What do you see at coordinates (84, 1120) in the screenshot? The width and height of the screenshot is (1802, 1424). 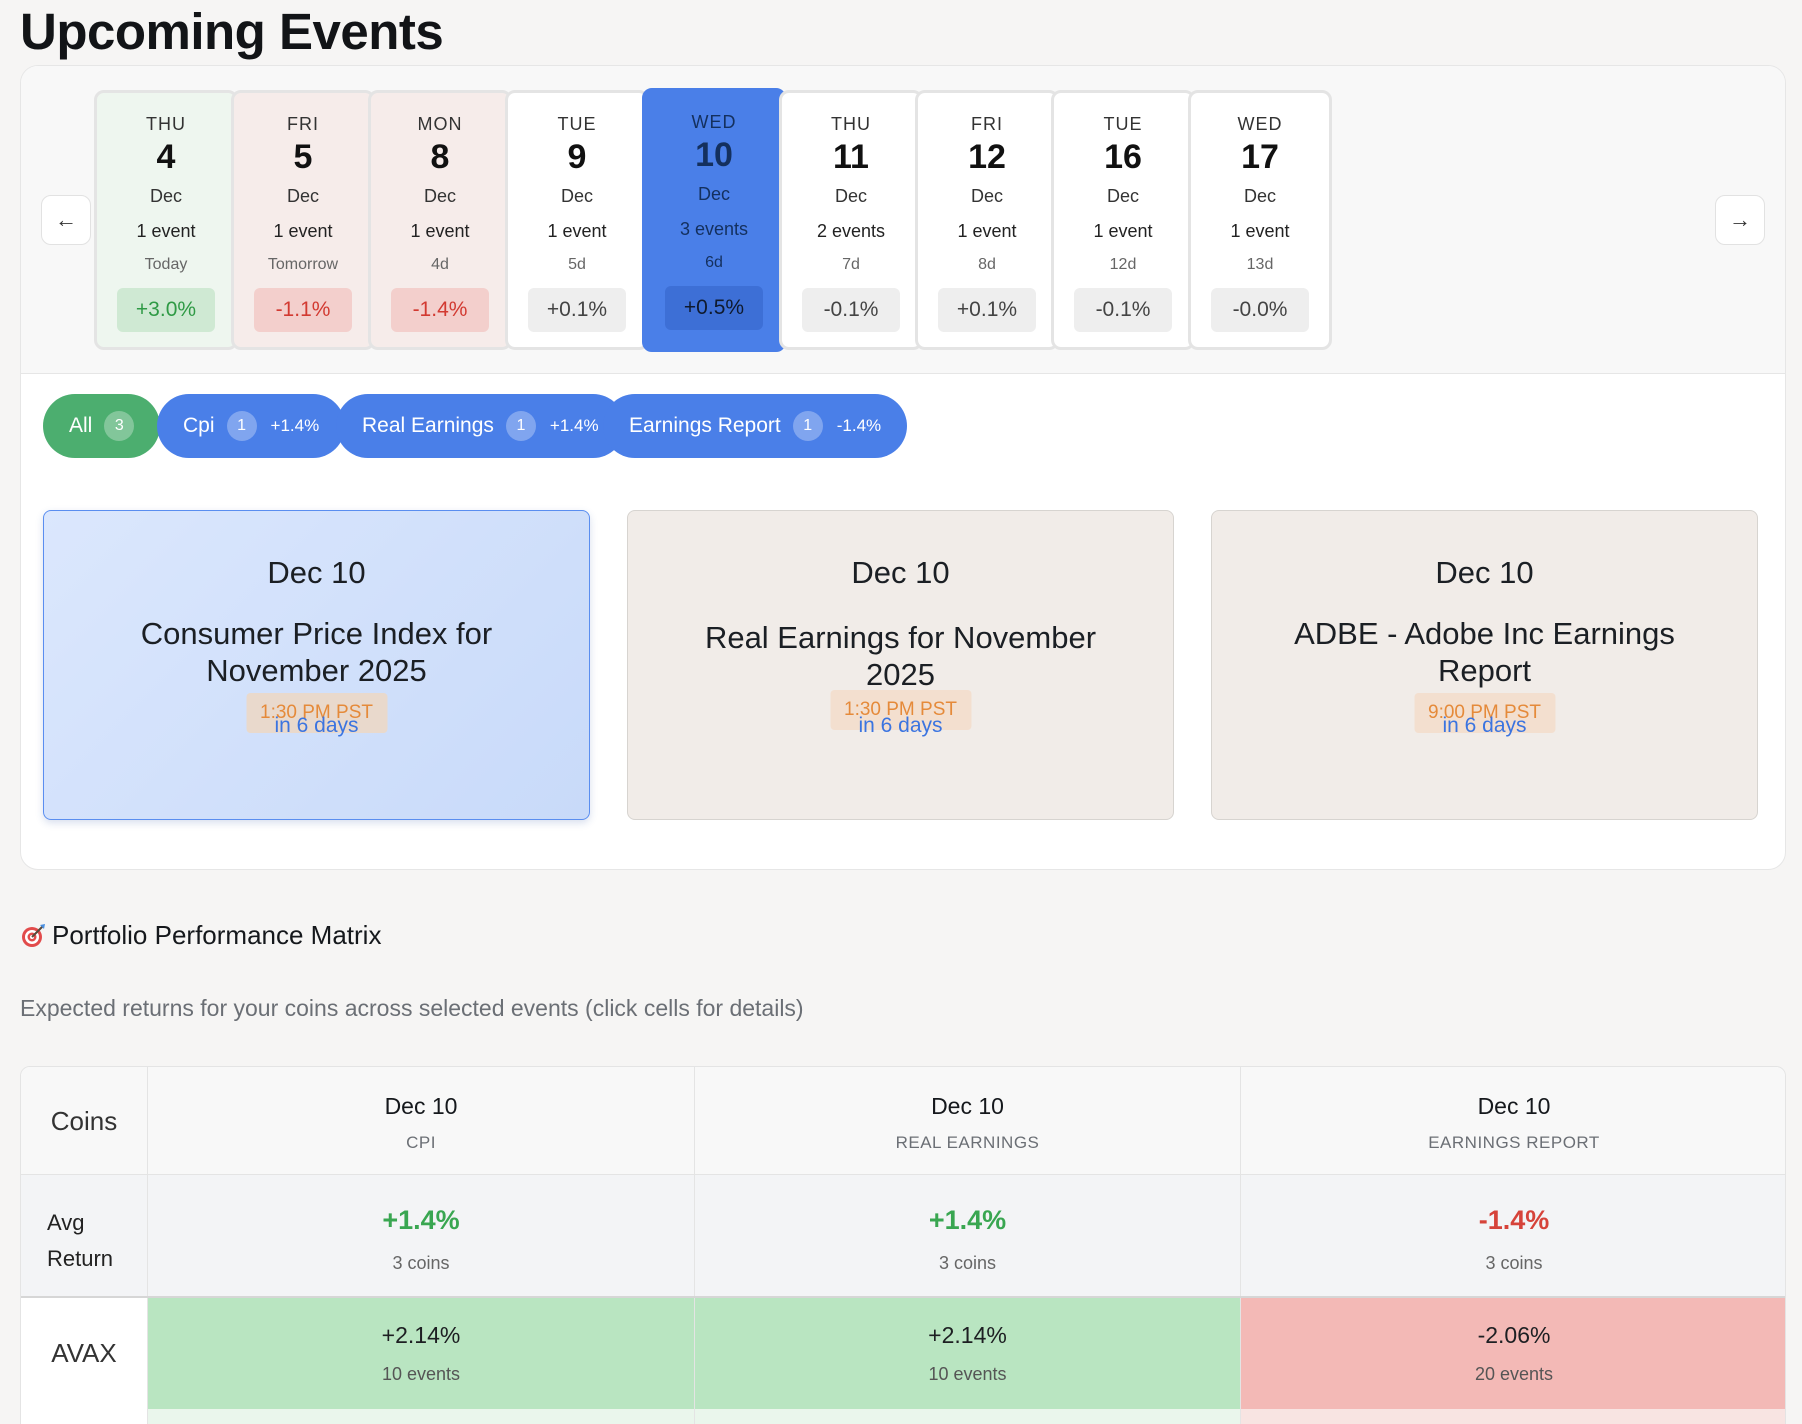 I see `coins-header: Coins` at bounding box center [84, 1120].